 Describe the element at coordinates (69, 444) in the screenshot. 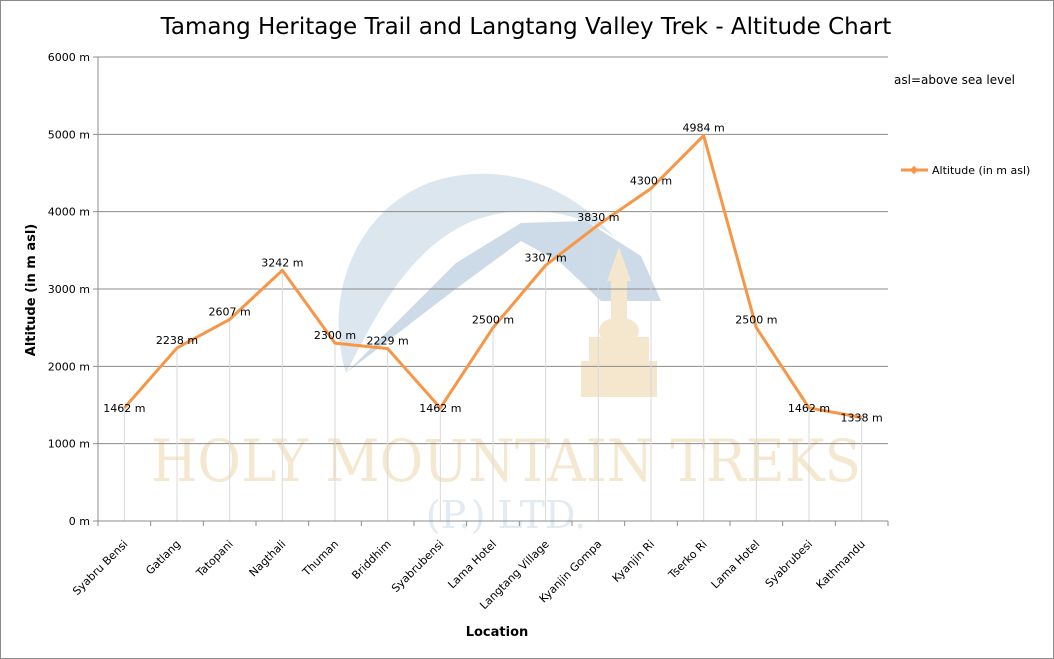

I see `y-tick-label: 1000 m` at that location.